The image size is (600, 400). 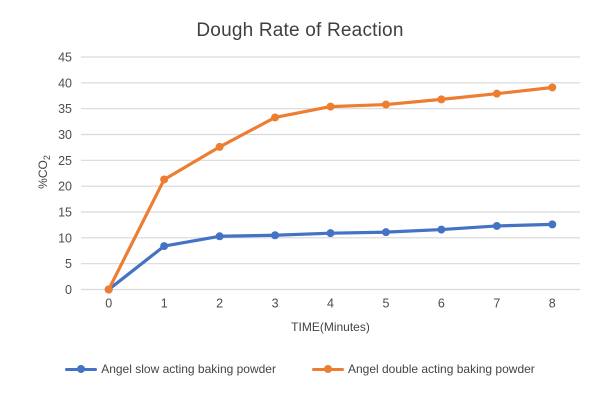 What do you see at coordinates (441, 369) in the screenshot?
I see `legend-label-double: Angel double acting baking powder` at bounding box center [441, 369].